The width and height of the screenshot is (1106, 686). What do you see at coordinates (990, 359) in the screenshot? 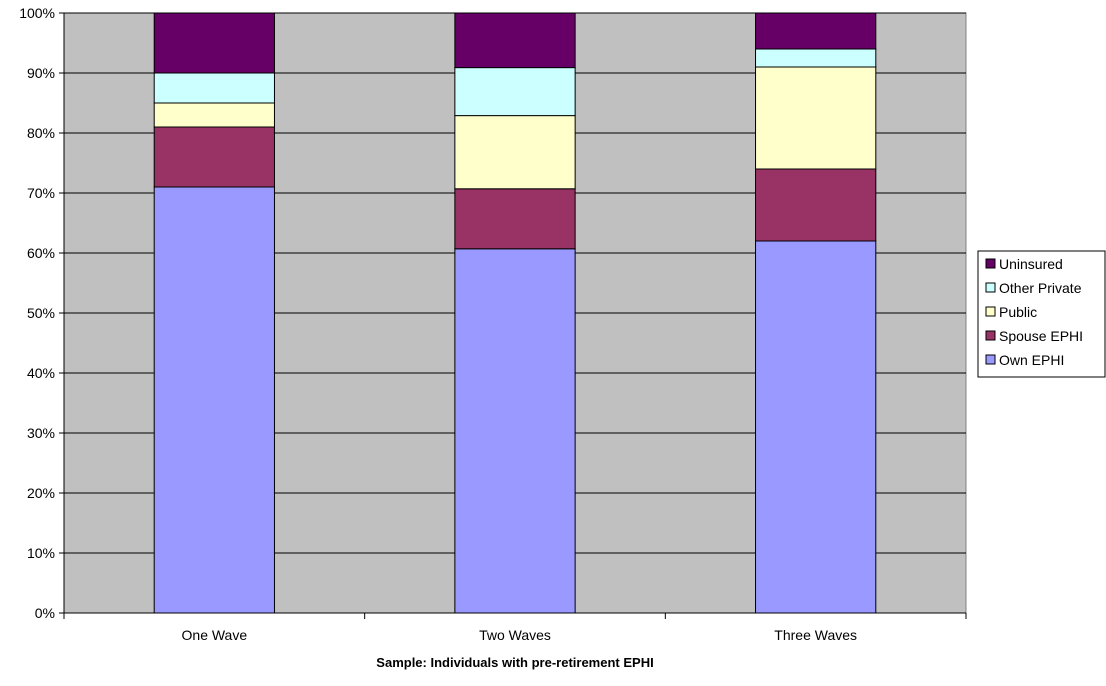
I see `legend-swatch-own-ephi` at bounding box center [990, 359].